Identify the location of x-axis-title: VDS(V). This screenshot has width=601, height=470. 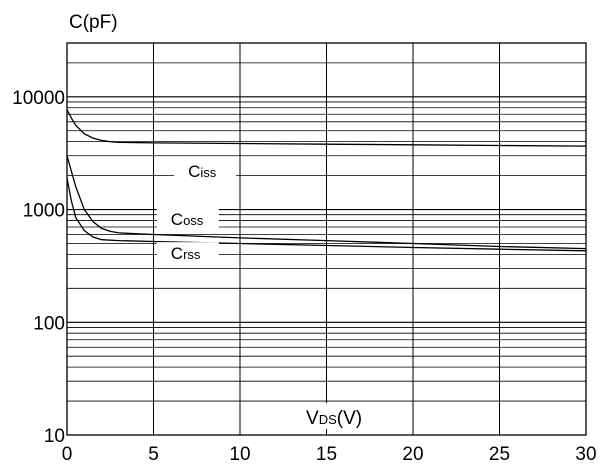
(332, 416).